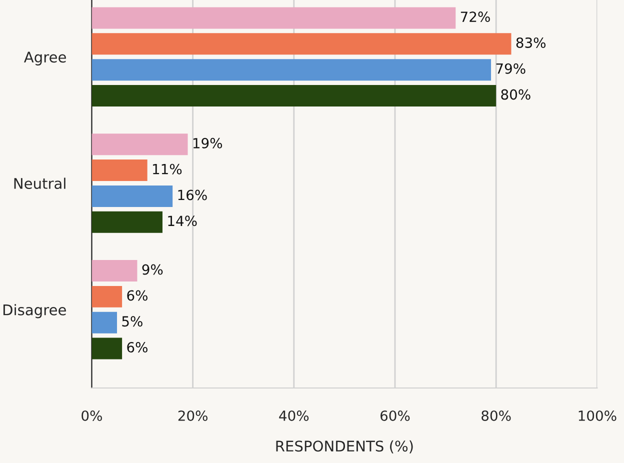  What do you see at coordinates (152, 269) in the screenshot?
I see `data-label: 9%` at bounding box center [152, 269].